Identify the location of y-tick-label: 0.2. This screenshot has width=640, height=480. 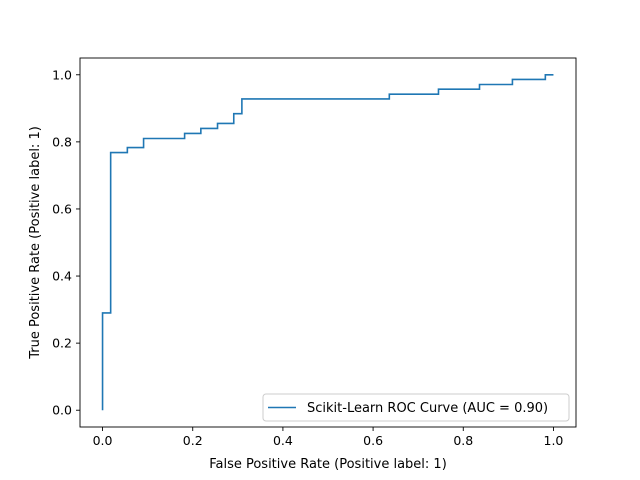
(62, 343).